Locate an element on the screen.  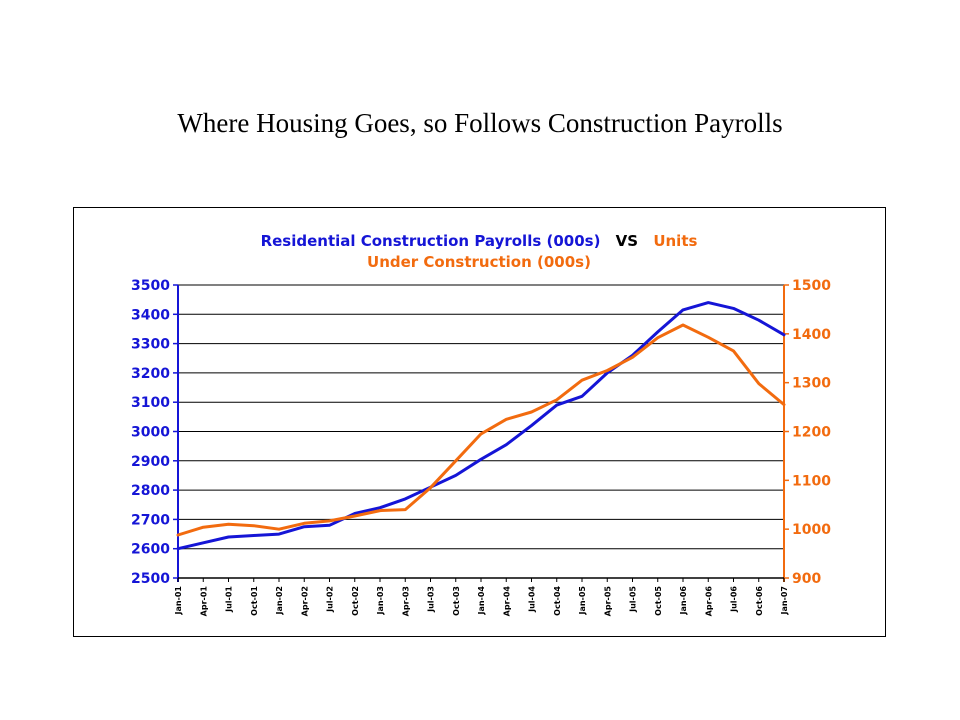
x-tick-label: Oct-05 is located at coordinates (658, 601).